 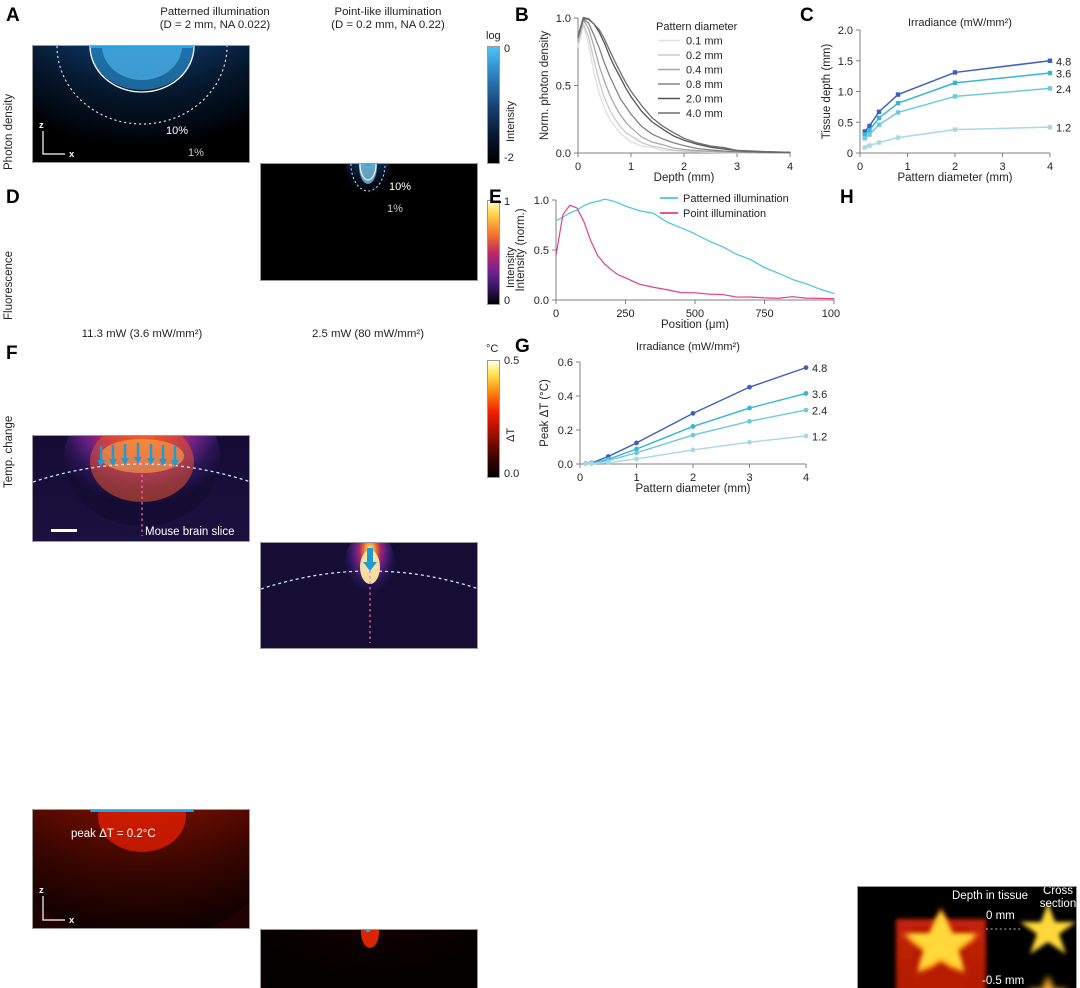 I want to click on panel-letter-f: F, so click(x=12, y=353).